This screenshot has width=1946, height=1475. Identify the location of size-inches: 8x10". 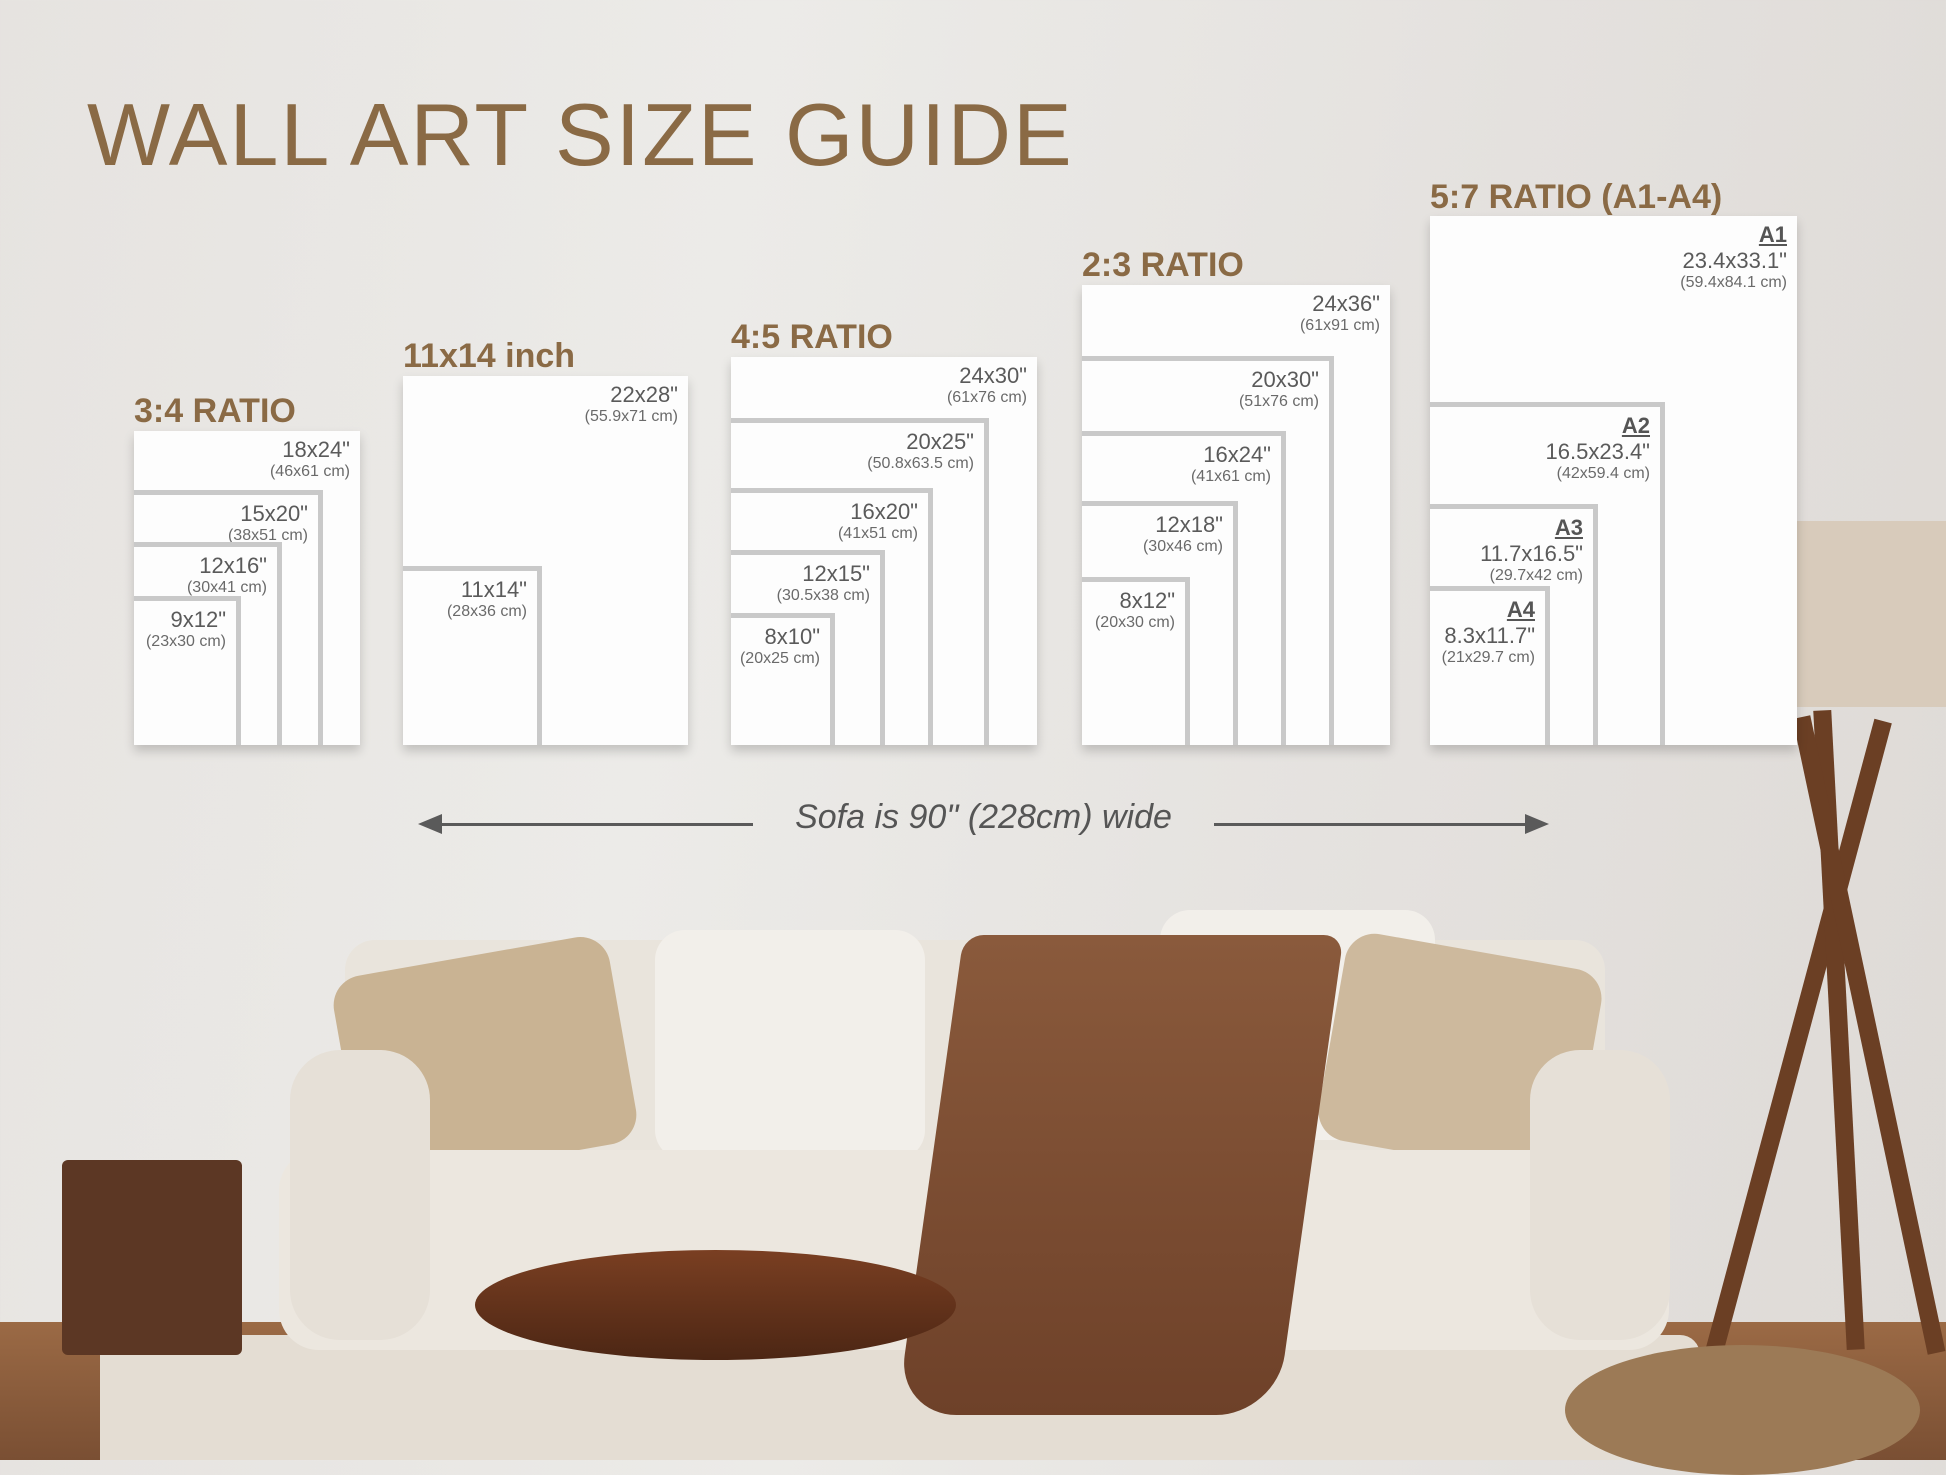
(792, 636).